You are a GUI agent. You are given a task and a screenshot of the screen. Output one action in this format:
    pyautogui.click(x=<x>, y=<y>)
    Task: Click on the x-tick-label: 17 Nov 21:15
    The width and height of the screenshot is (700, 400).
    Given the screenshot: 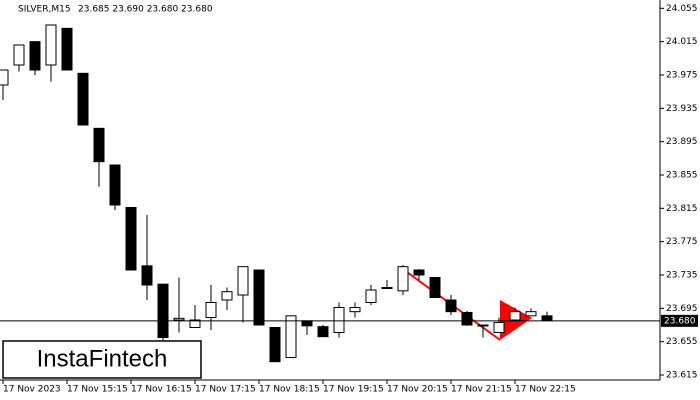 What is the action you would take?
    pyautogui.click(x=481, y=390)
    